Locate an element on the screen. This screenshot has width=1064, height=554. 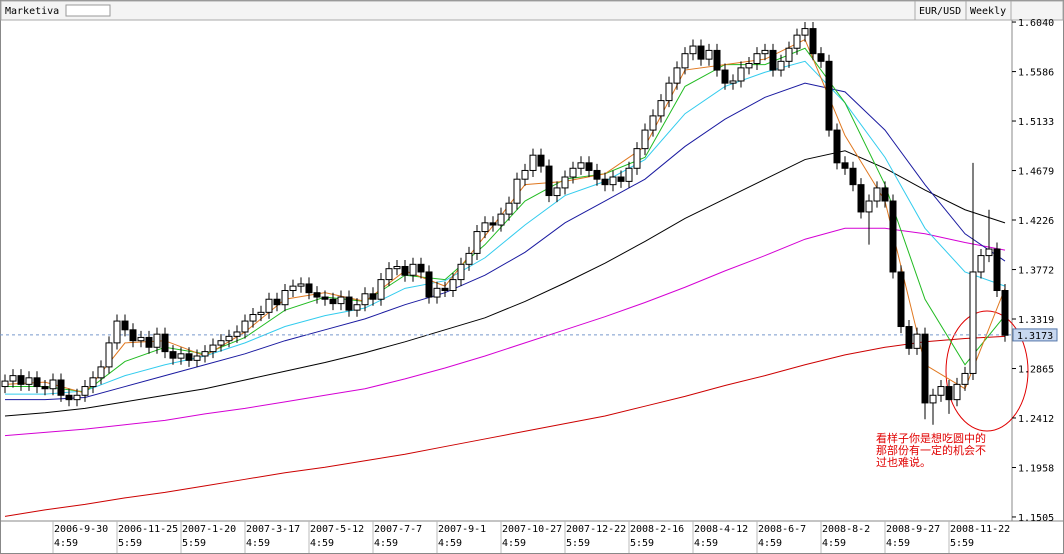
y-tick-label: 1.2865 is located at coordinates (1036, 370).